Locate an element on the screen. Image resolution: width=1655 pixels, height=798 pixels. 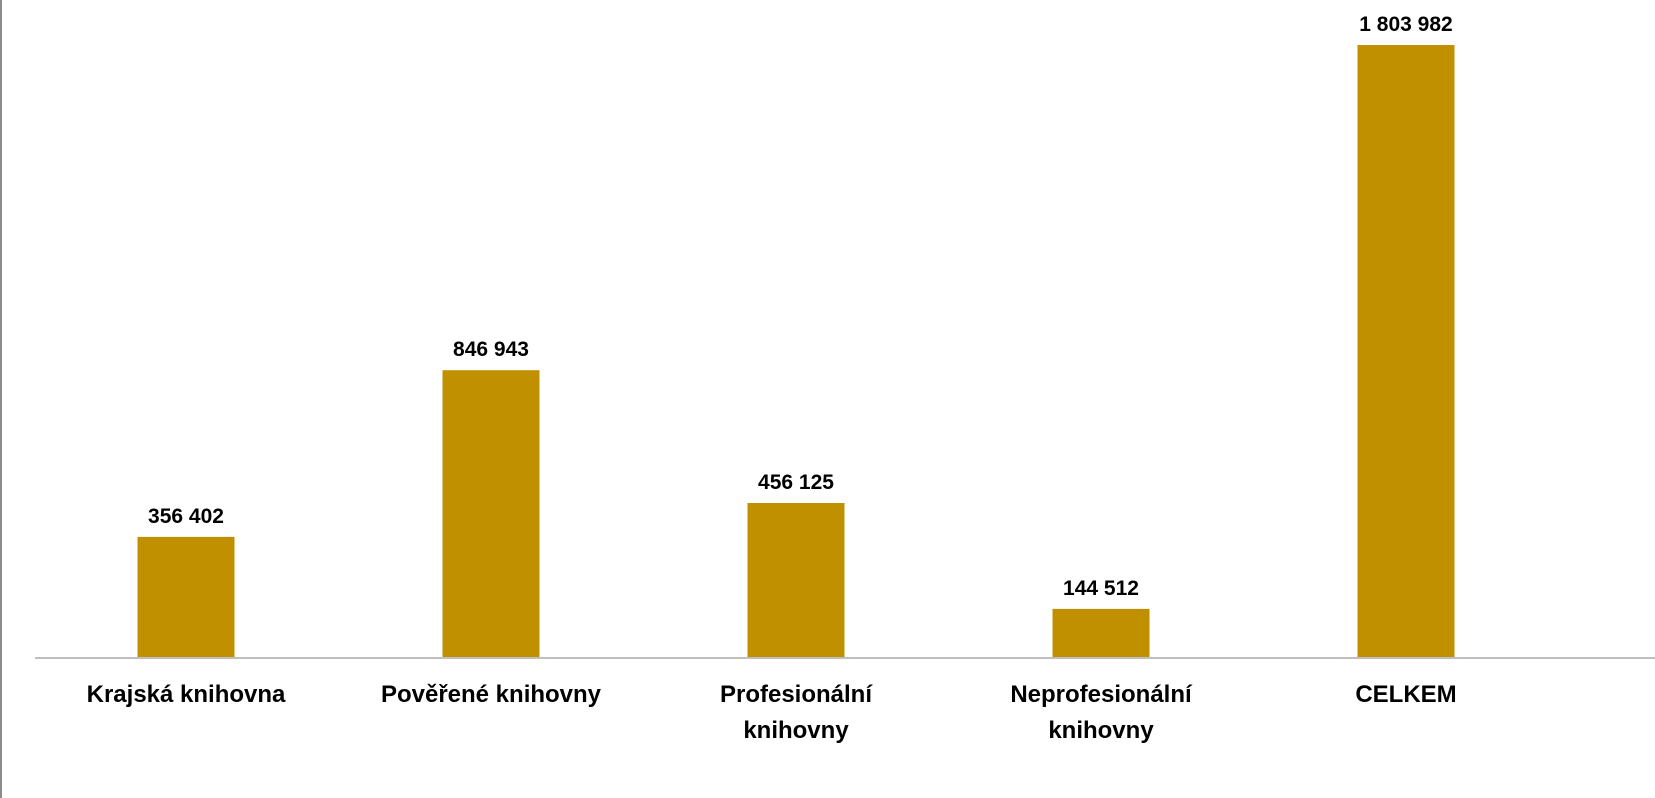
category-label-0: Krajská knihovna is located at coordinates (186, 694).